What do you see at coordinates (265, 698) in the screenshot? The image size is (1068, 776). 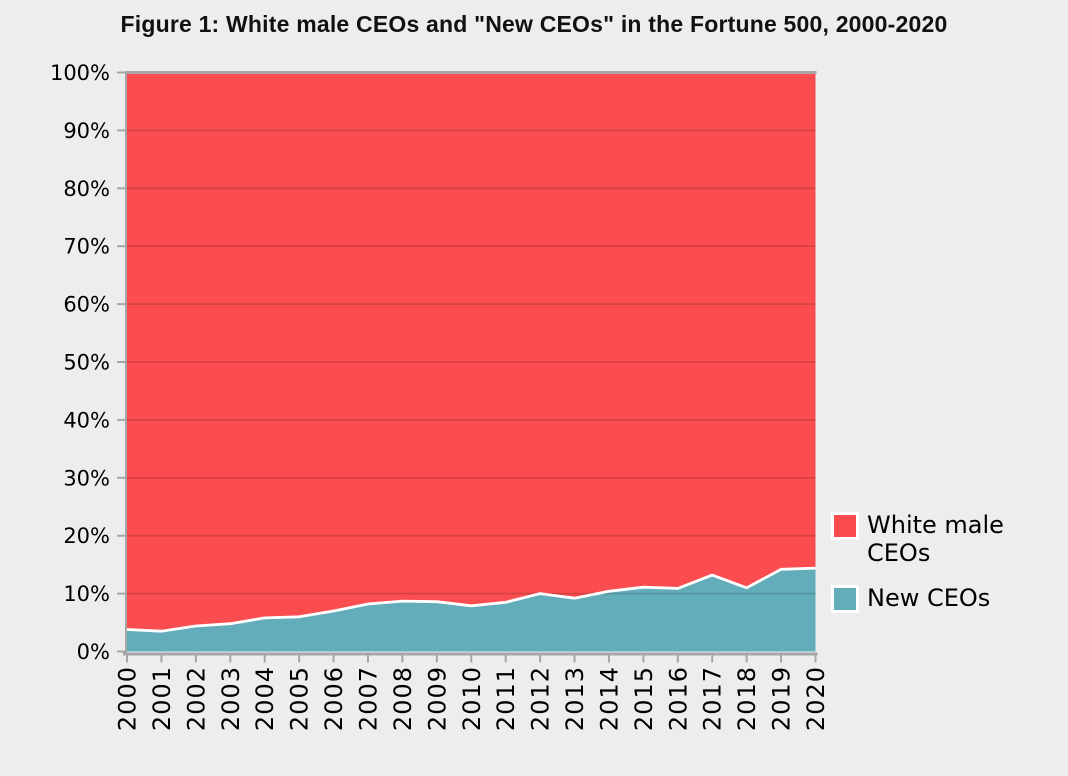 I see `x-tick-label: 2004` at bounding box center [265, 698].